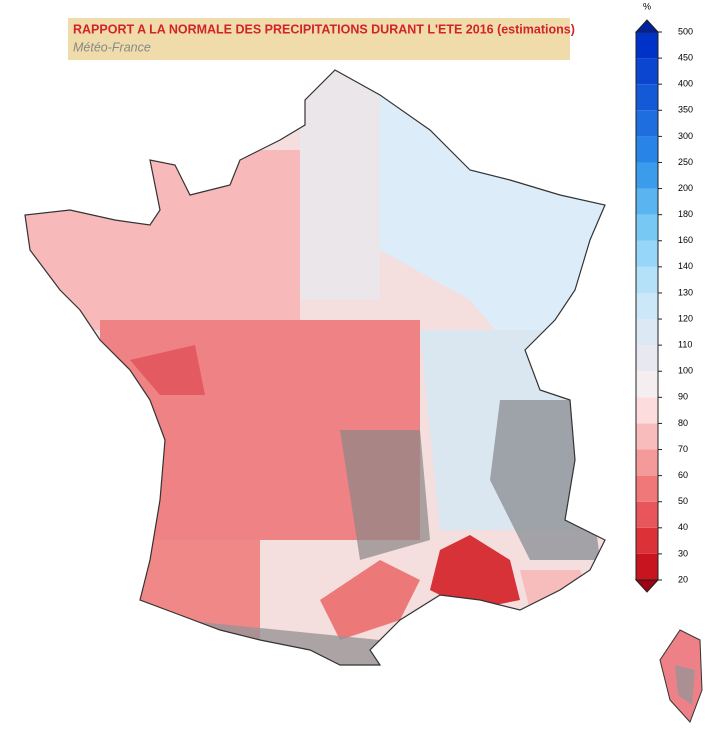 This screenshot has height=736, width=715. What do you see at coordinates (685, 84) in the screenshot?
I see `colorbar-tick-label: 400` at bounding box center [685, 84].